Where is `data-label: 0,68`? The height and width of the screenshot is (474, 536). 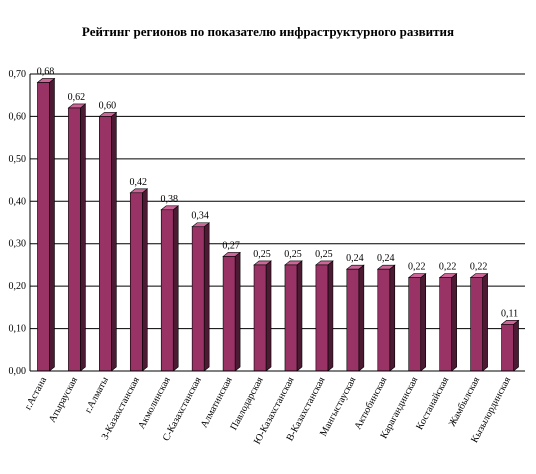
data-label: 0,68 is located at coordinates (46, 71).